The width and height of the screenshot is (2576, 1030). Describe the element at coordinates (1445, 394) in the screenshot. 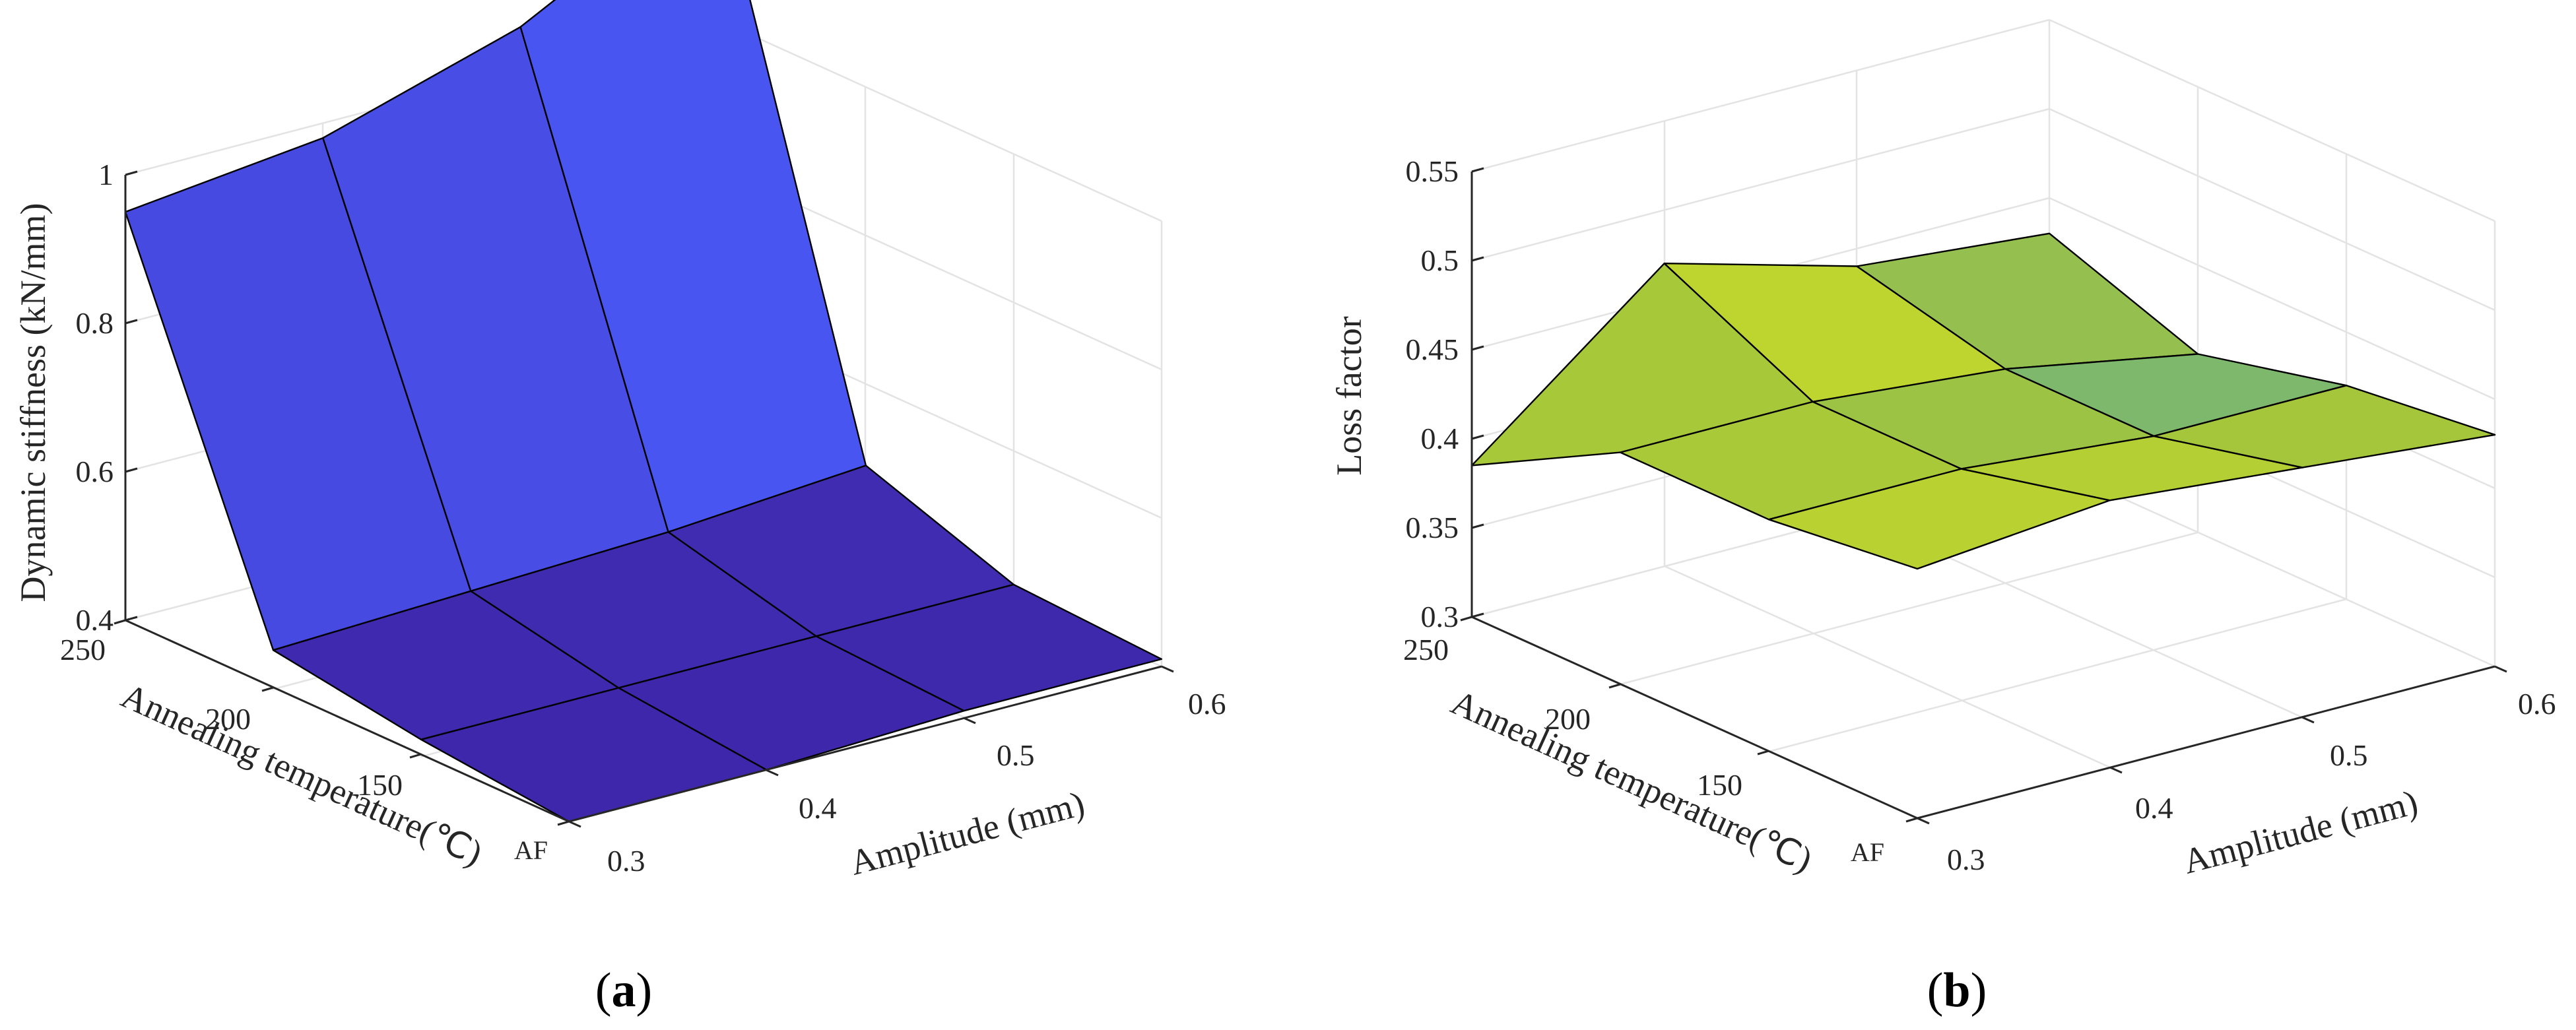

I see `z-ticks-b: 0.55 0.5 0.45 0.4 0.35 0.3` at that location.